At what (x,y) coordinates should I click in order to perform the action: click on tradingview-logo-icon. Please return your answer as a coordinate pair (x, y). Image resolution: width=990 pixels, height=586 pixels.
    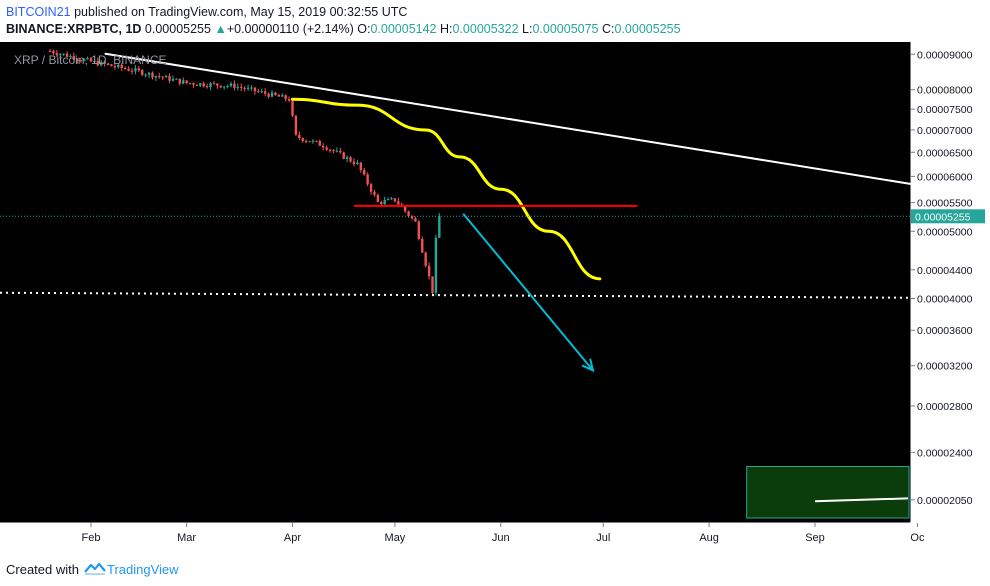
    Looking at the image, I should click on (95, 568).